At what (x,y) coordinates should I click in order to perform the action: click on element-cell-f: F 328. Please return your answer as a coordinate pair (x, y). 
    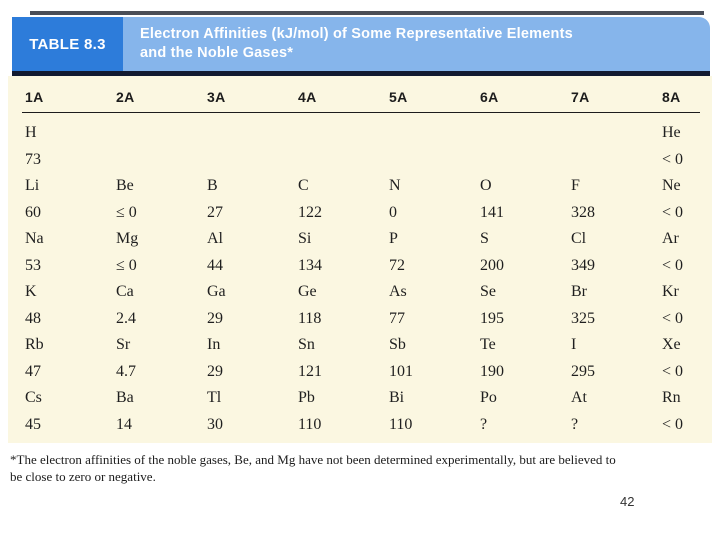
    Looking at the image, I should click on (616, 199).